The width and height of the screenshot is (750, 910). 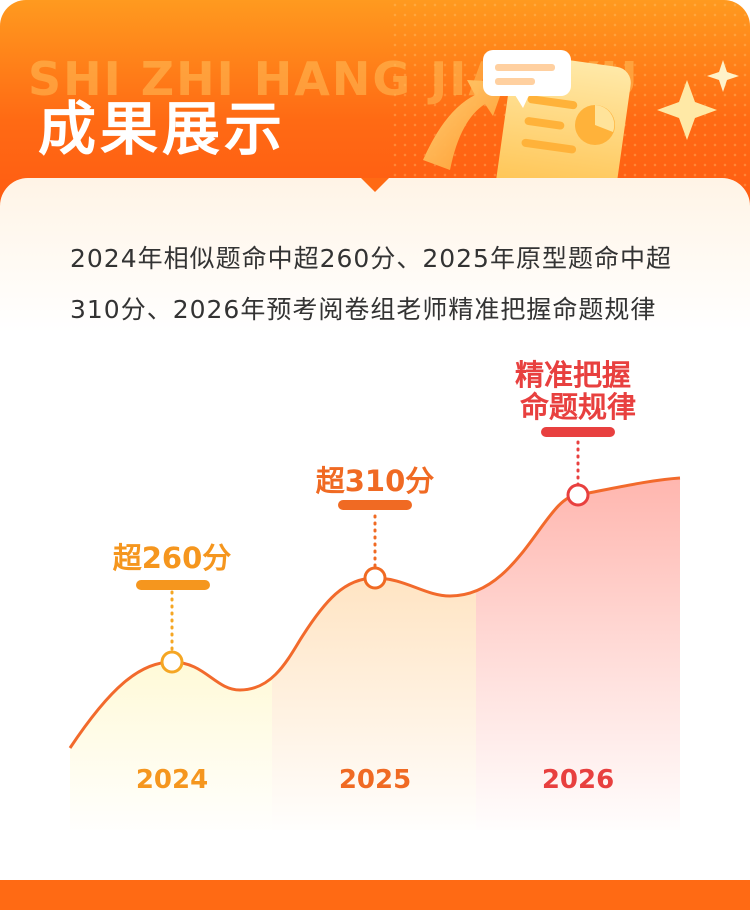 I want to click on card-notch, so click(x=375, y=185).